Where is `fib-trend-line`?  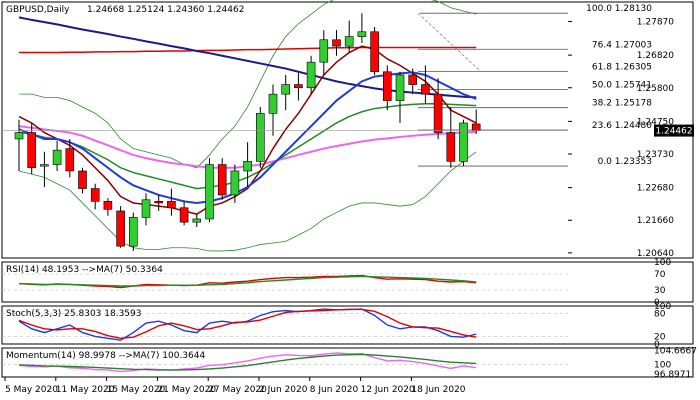 fib-trend-line is located at coordinates (449, 42).